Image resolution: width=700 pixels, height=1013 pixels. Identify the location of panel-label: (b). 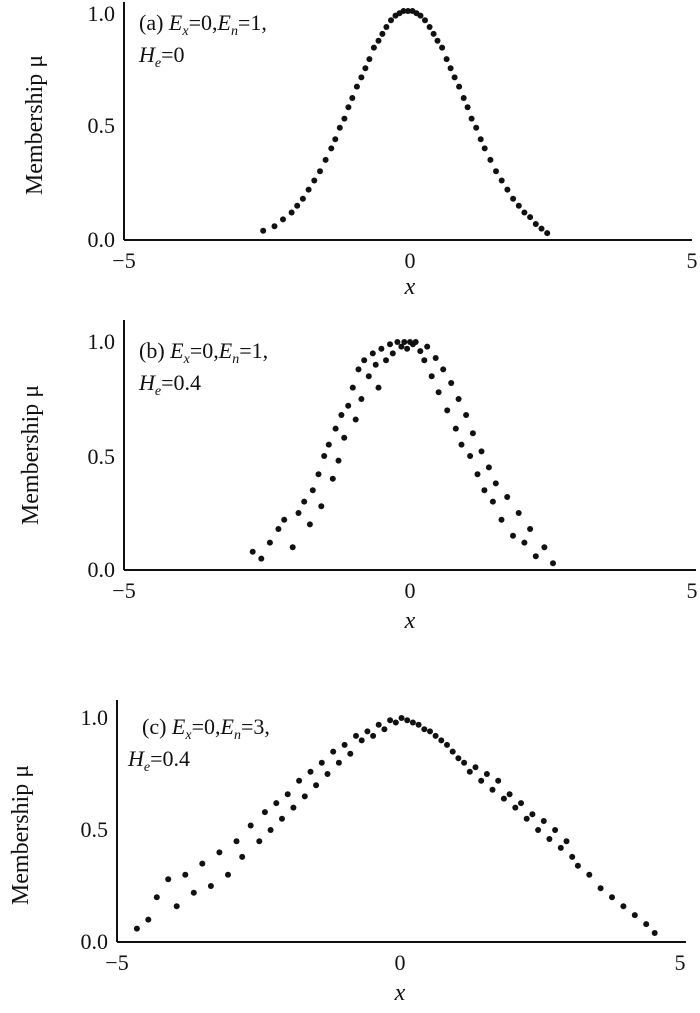
(152, 350).